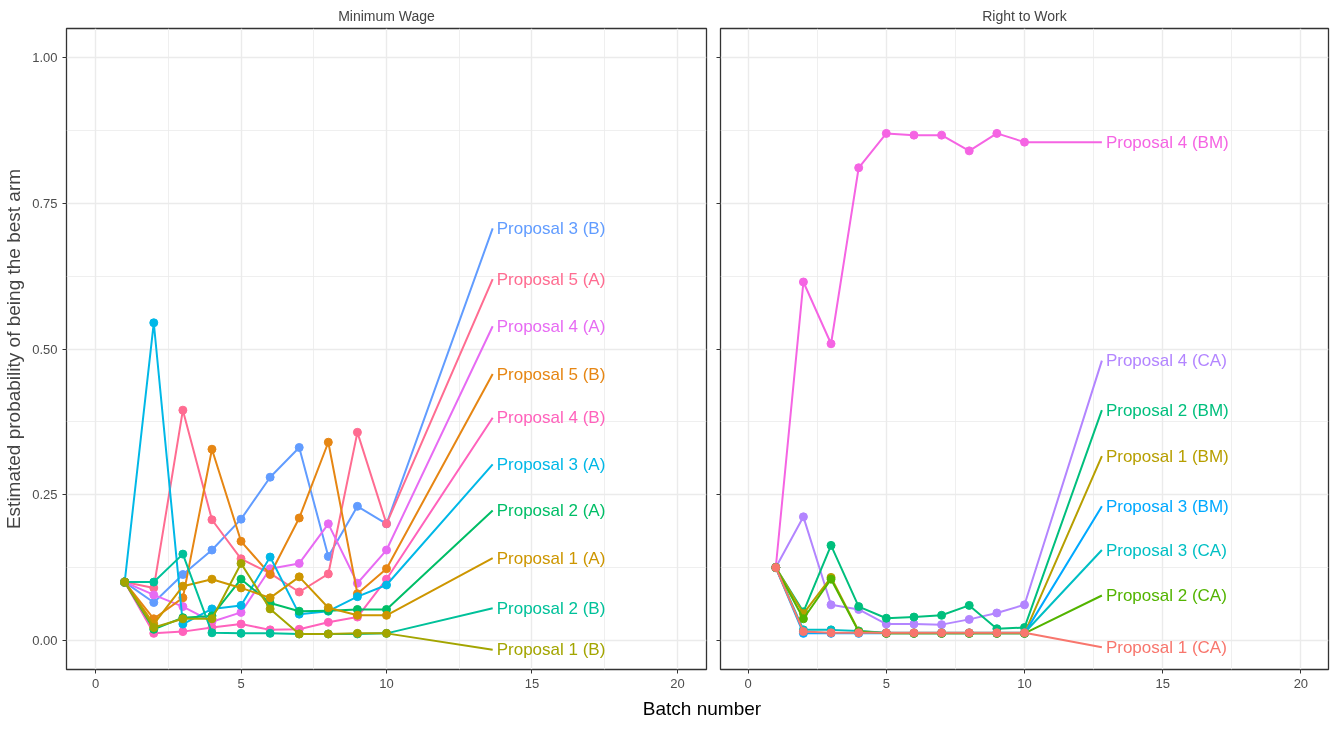  Describe the element at coordinates (1166, 647) in the screenshot. I see `series-label: Proposal 1 (CA)` at that location.